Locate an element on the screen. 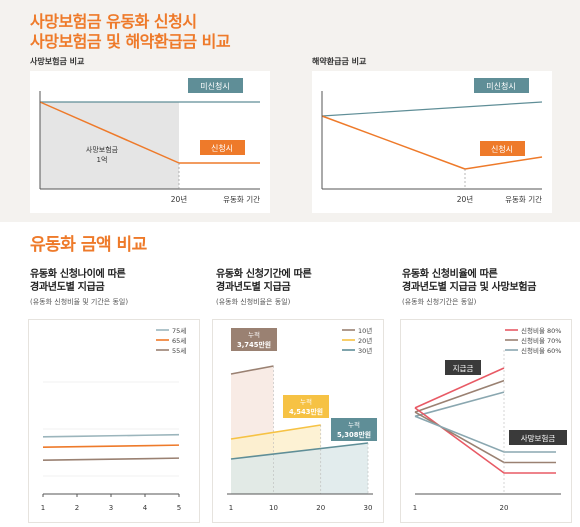 The image size is (580, 527). chart4-legend-label: 10년 is located at coordinates (365, 330).